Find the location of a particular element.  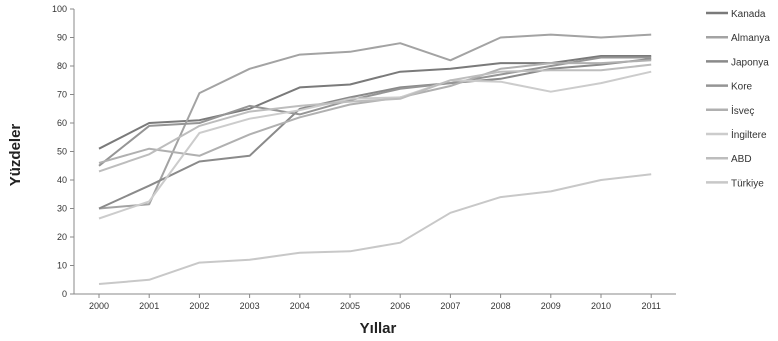

x-tick-label: 2006 is located at coordinates (400, 306).